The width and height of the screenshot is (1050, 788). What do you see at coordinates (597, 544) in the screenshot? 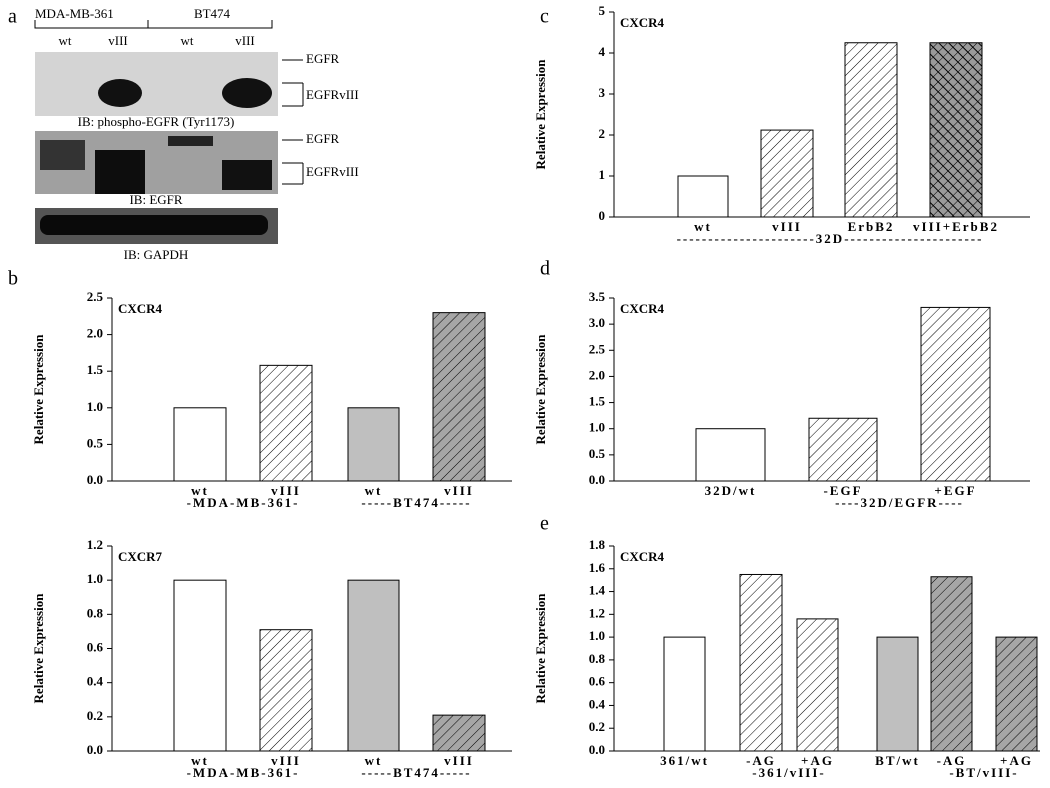
I see `y-tick-label: 1.8` at bounding box center [597, 544].